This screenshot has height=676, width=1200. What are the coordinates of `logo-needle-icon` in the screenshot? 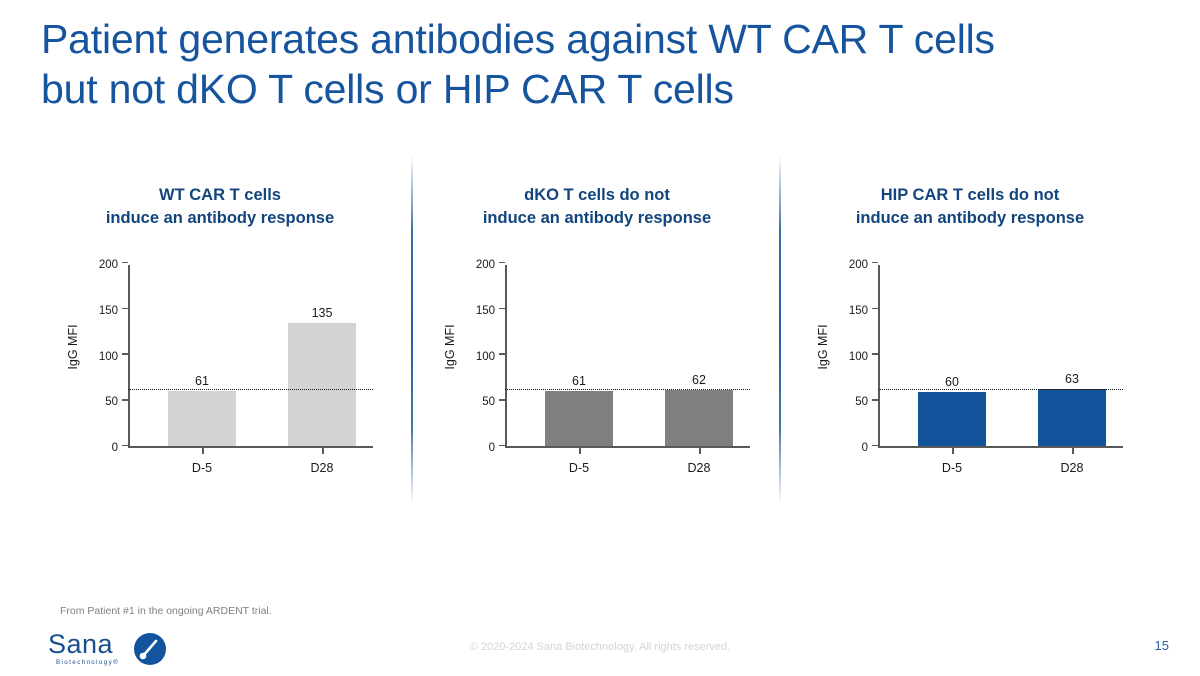 It's located at (149, 648).